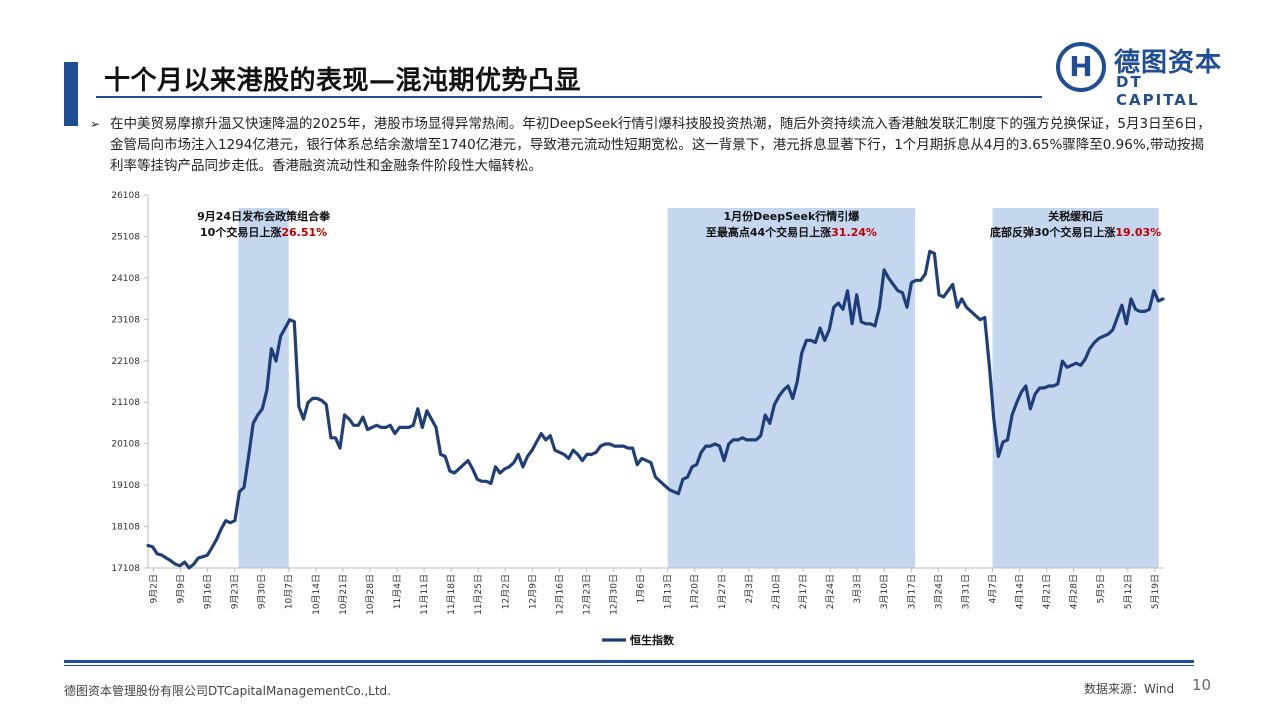 The height and width of the screenshot is (720, 1280). I want to click on y-tick-label: 21108, so click(125, 403).